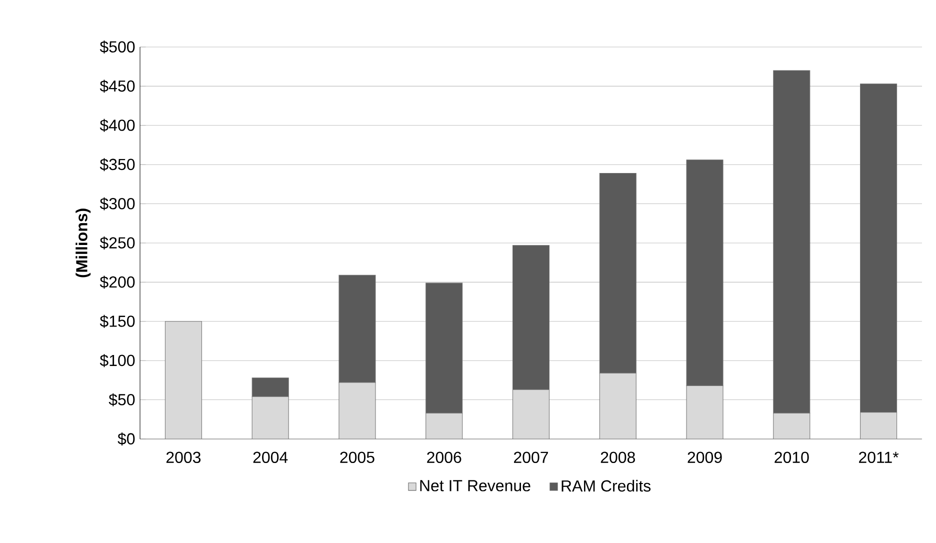 This screenshot has height=543, width=936. I want to click on legend-label: RAM Credits, so click(606, 486).